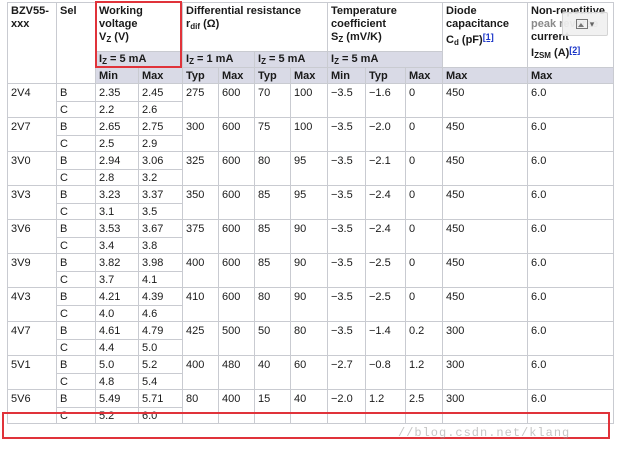  I want to click on table-row: C 2.2 2.6, so click(311, 109).